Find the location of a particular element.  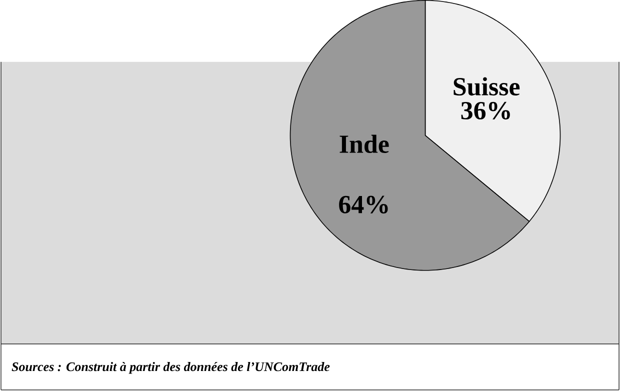

data-label: 36% is located at coordinates (485, 111).